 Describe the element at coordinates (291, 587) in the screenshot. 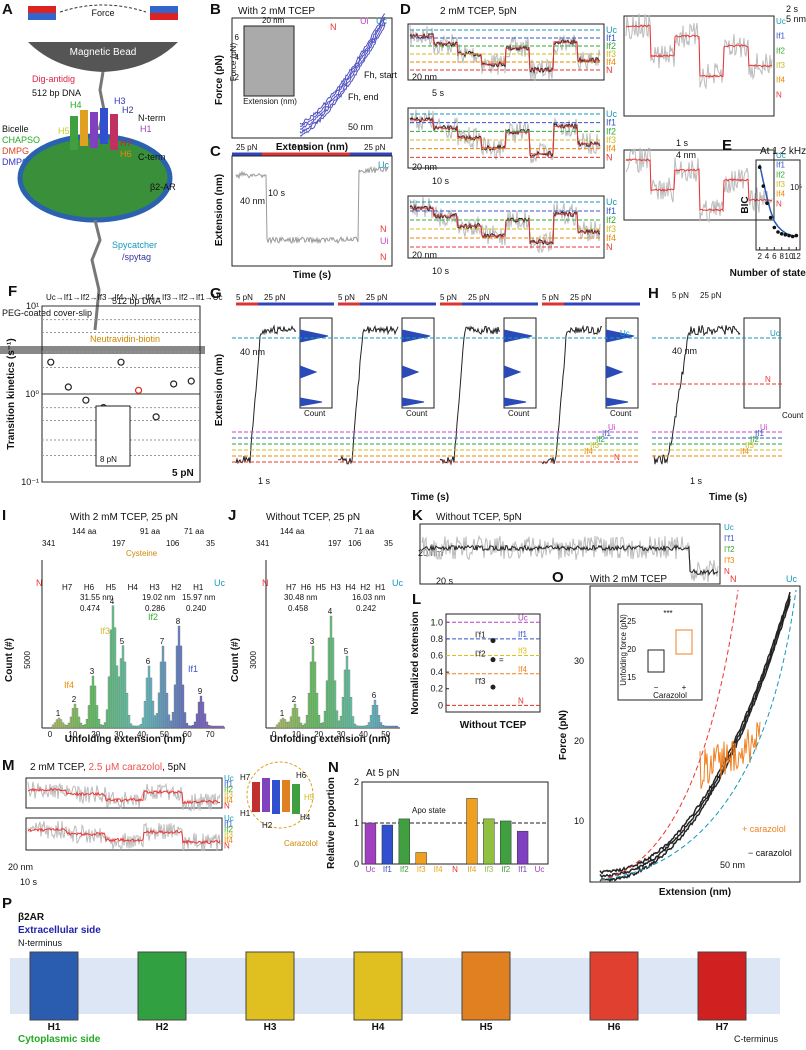

I see `helix-label: H7` at that location.